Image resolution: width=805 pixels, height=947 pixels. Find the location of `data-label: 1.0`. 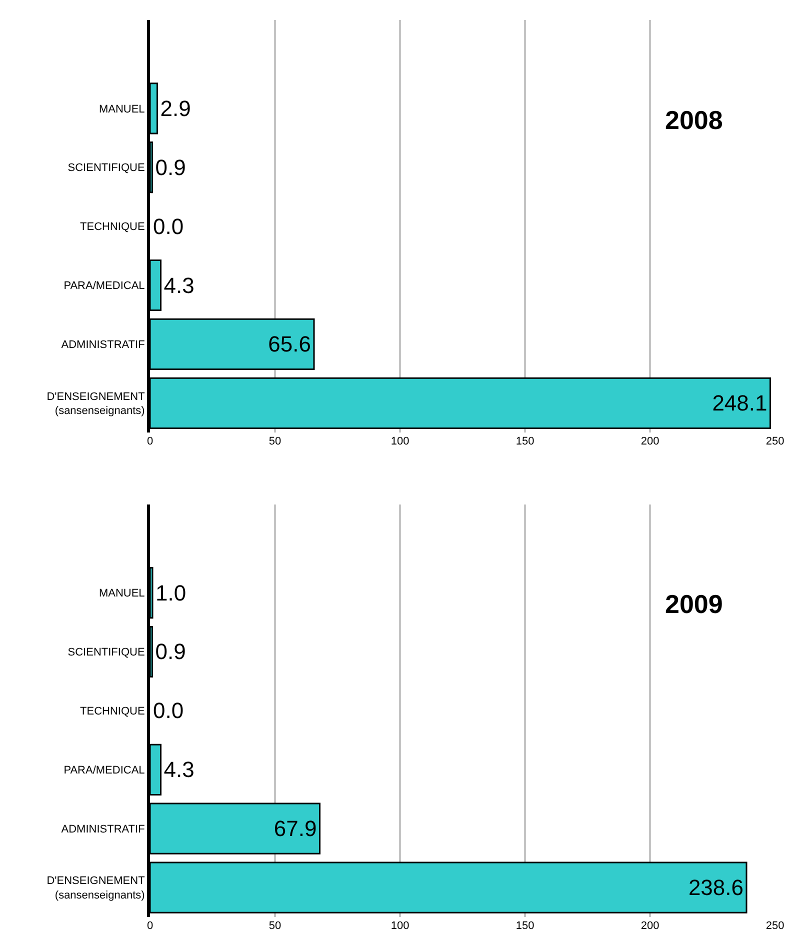

data-label: 1.0 is located at coordinates (171, 593).